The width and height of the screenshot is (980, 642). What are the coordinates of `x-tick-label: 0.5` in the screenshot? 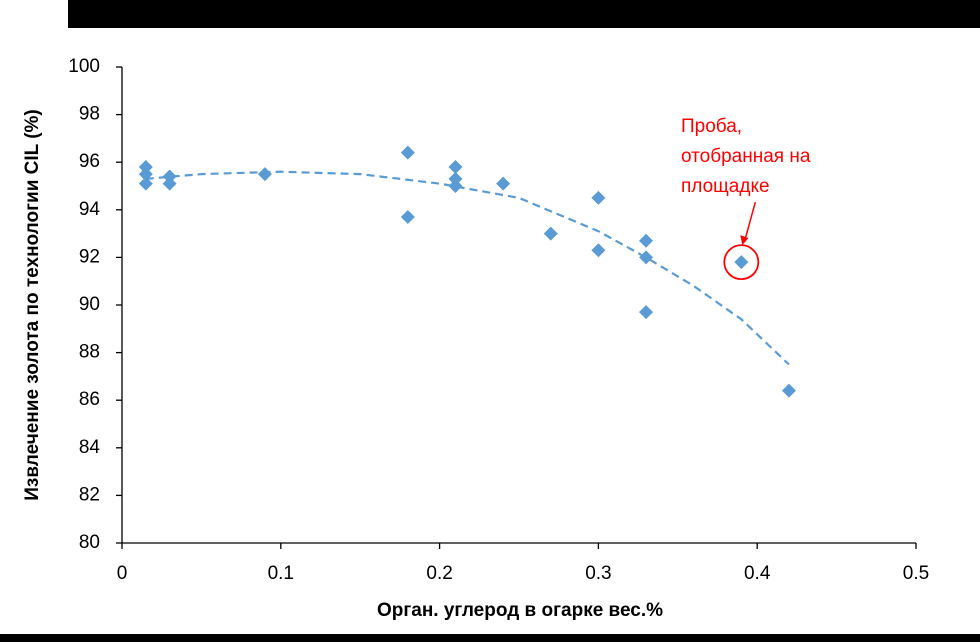 It's located at (916, 573).